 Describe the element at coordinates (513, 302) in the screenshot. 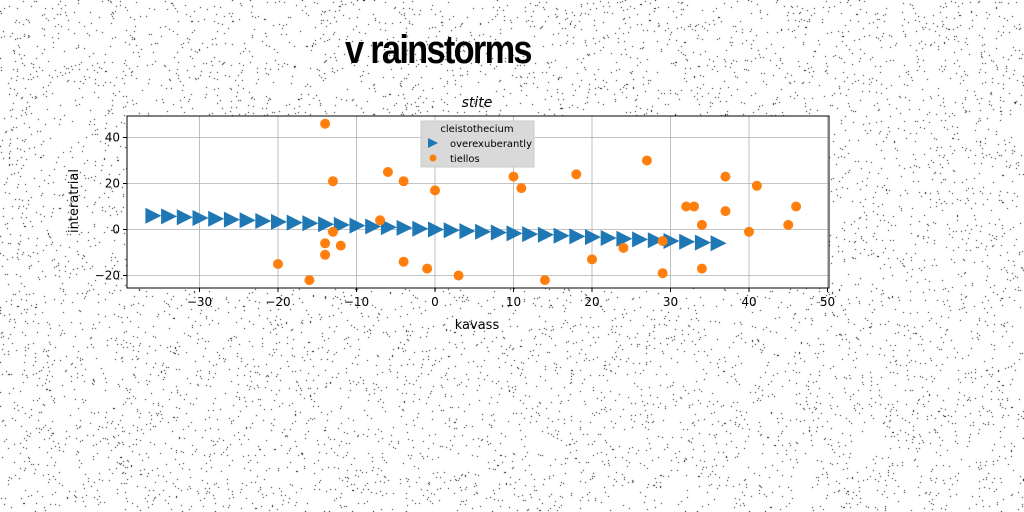

I see `x-tick-label: 10` at that location.